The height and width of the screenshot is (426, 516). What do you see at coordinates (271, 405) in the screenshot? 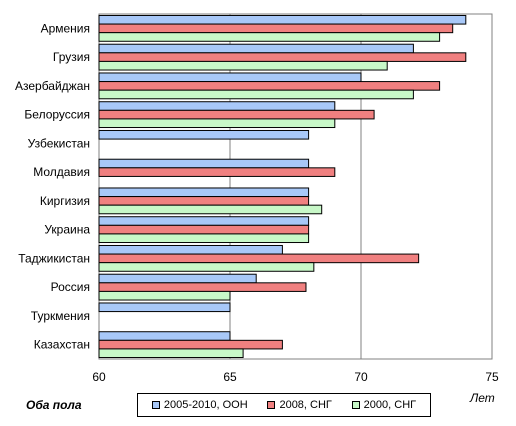
I see `legend-swatch-cis-2008` at bounding box center [271, 405].